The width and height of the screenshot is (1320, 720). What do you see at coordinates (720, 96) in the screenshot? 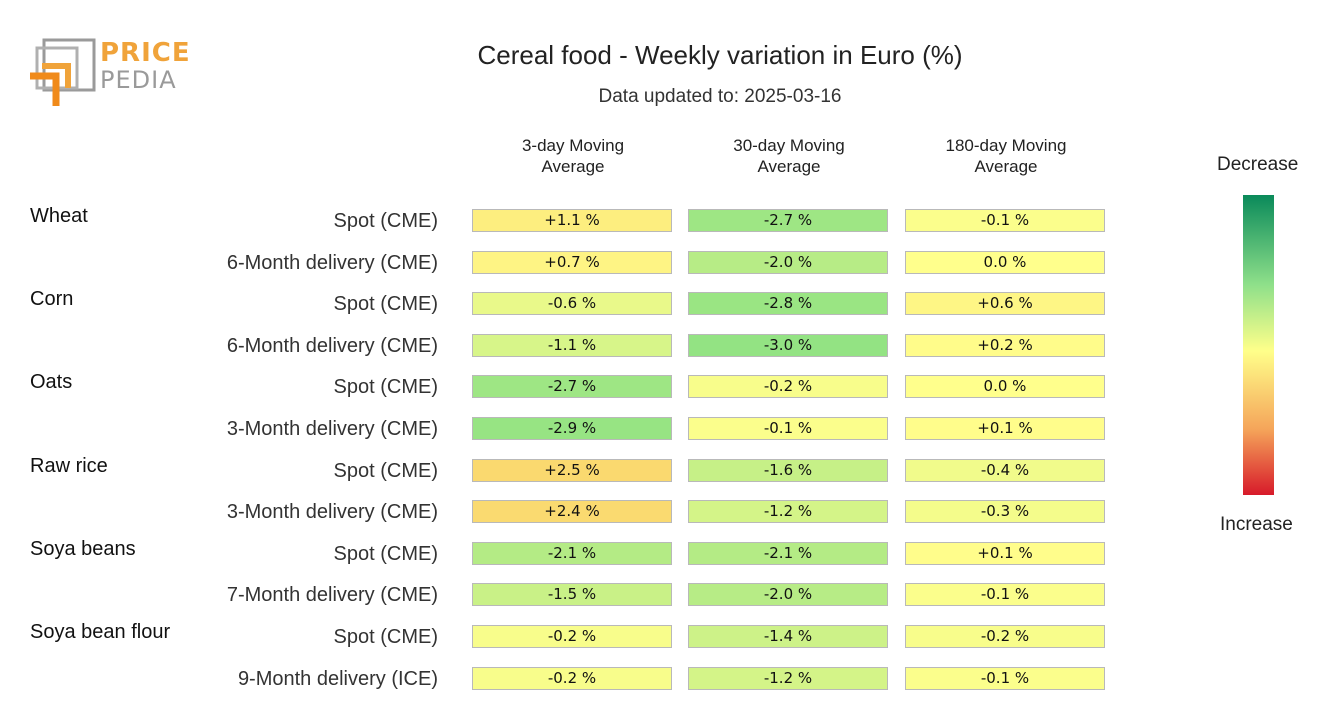
I see `chart-subtitle: Data updated to: 2025-03-16` at bounding box center [720, 96].